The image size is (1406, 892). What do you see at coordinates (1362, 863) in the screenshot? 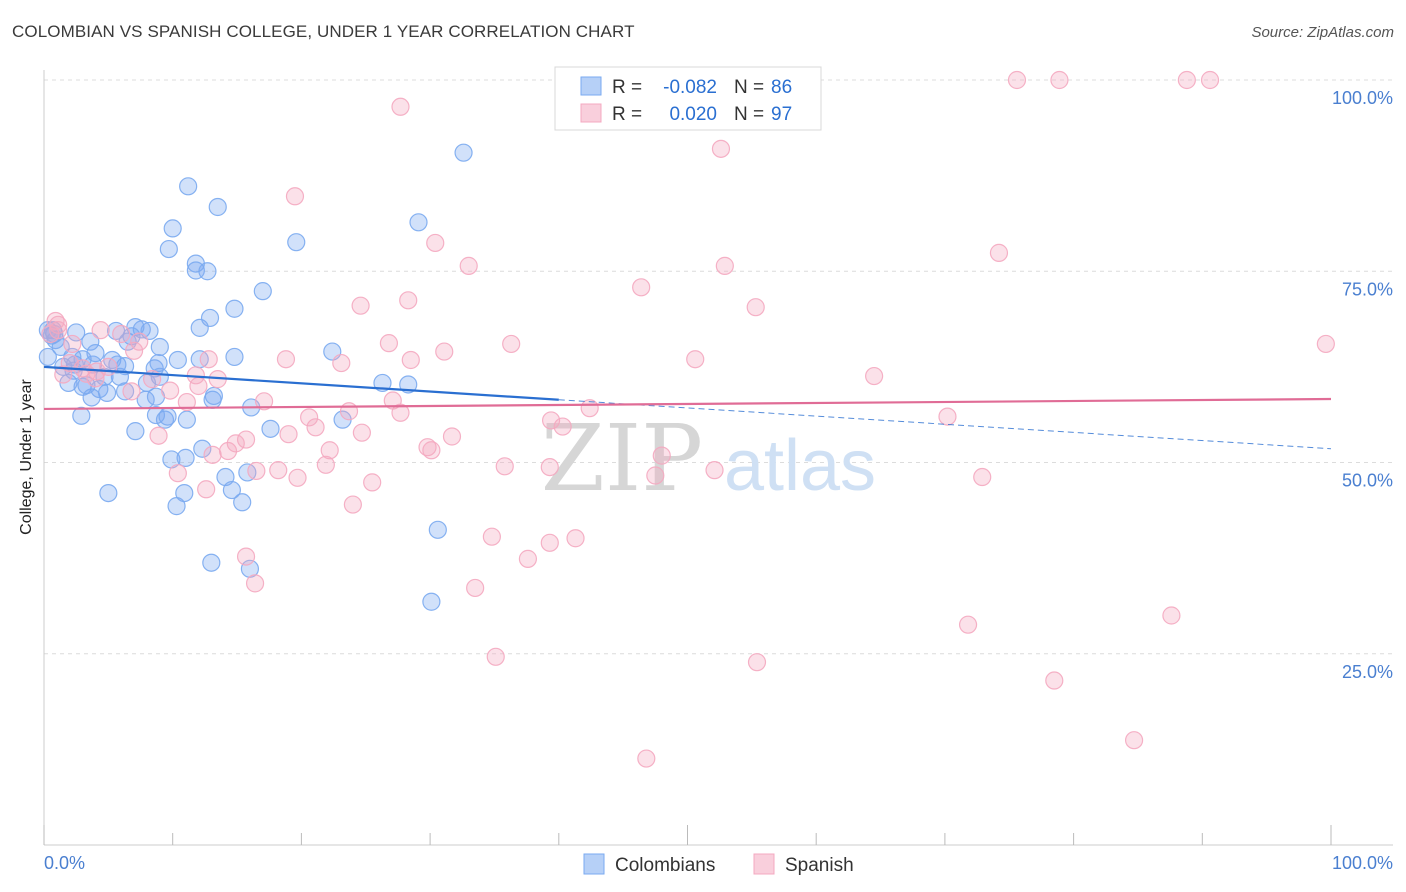
I see `x-tick-label: 100.0%` at bounding box center [1362, 863].